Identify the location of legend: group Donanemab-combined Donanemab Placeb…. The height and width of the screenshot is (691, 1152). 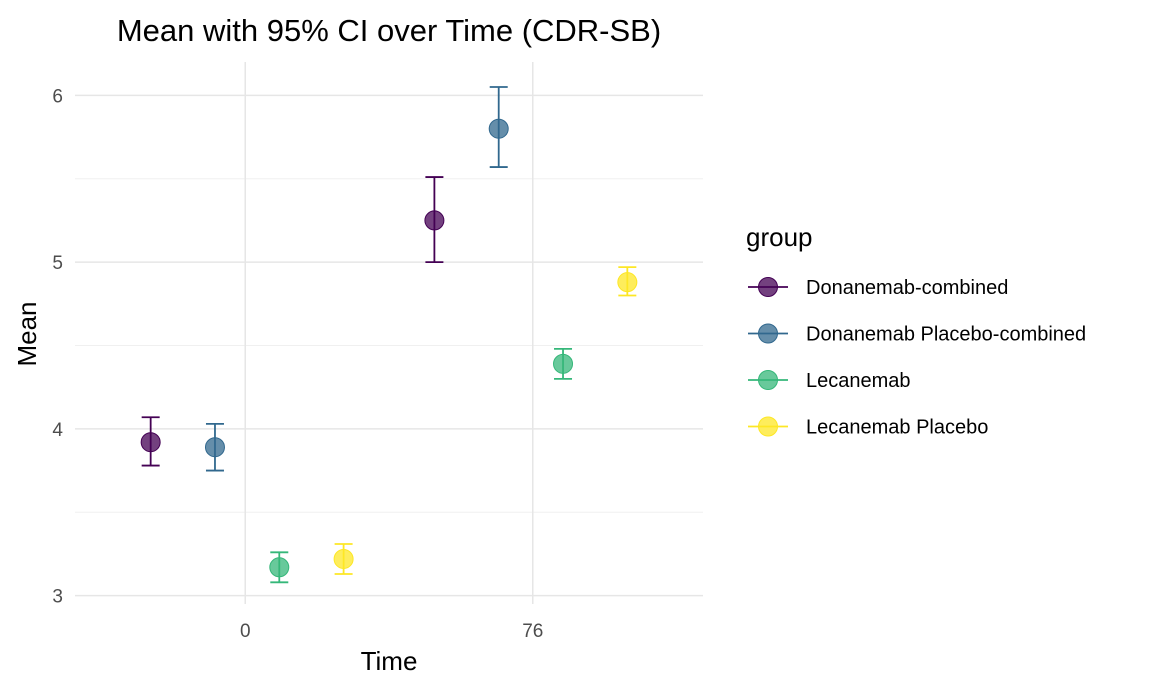
(916, 330).